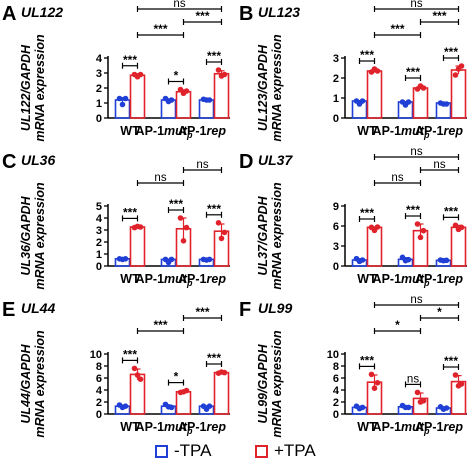  Describe the element at coordinates (275, 308) in the screenshot. I see `gene-title: UL99` at that location.